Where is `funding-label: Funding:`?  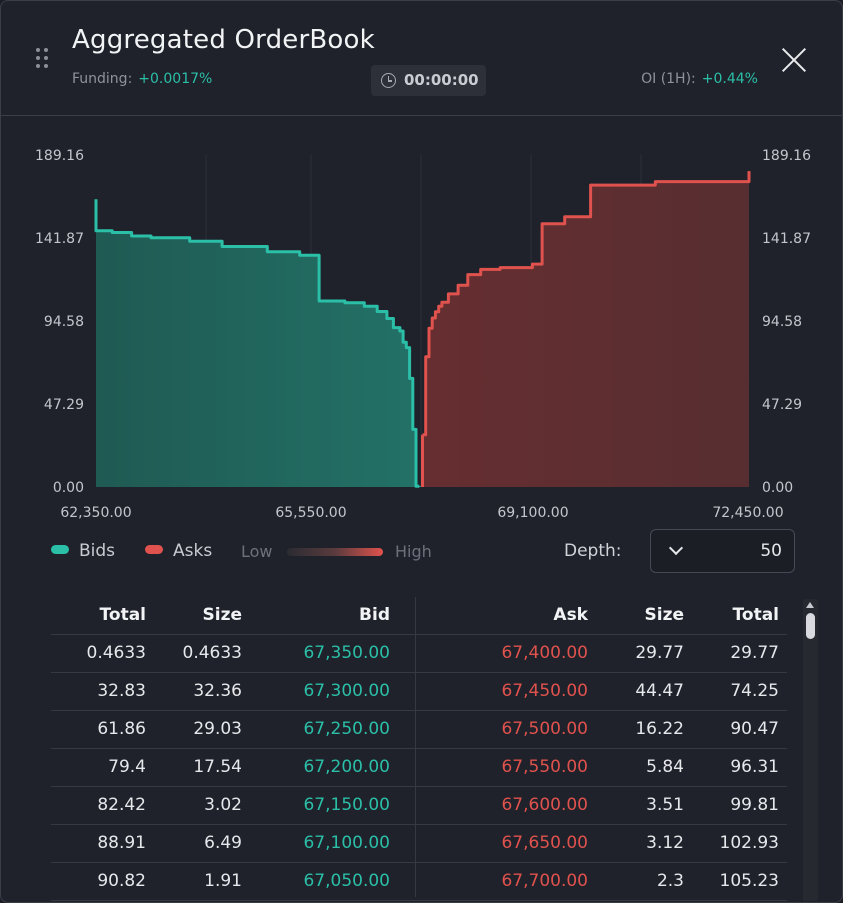
funding-label: Funding: is located at coordinates (102, 79).